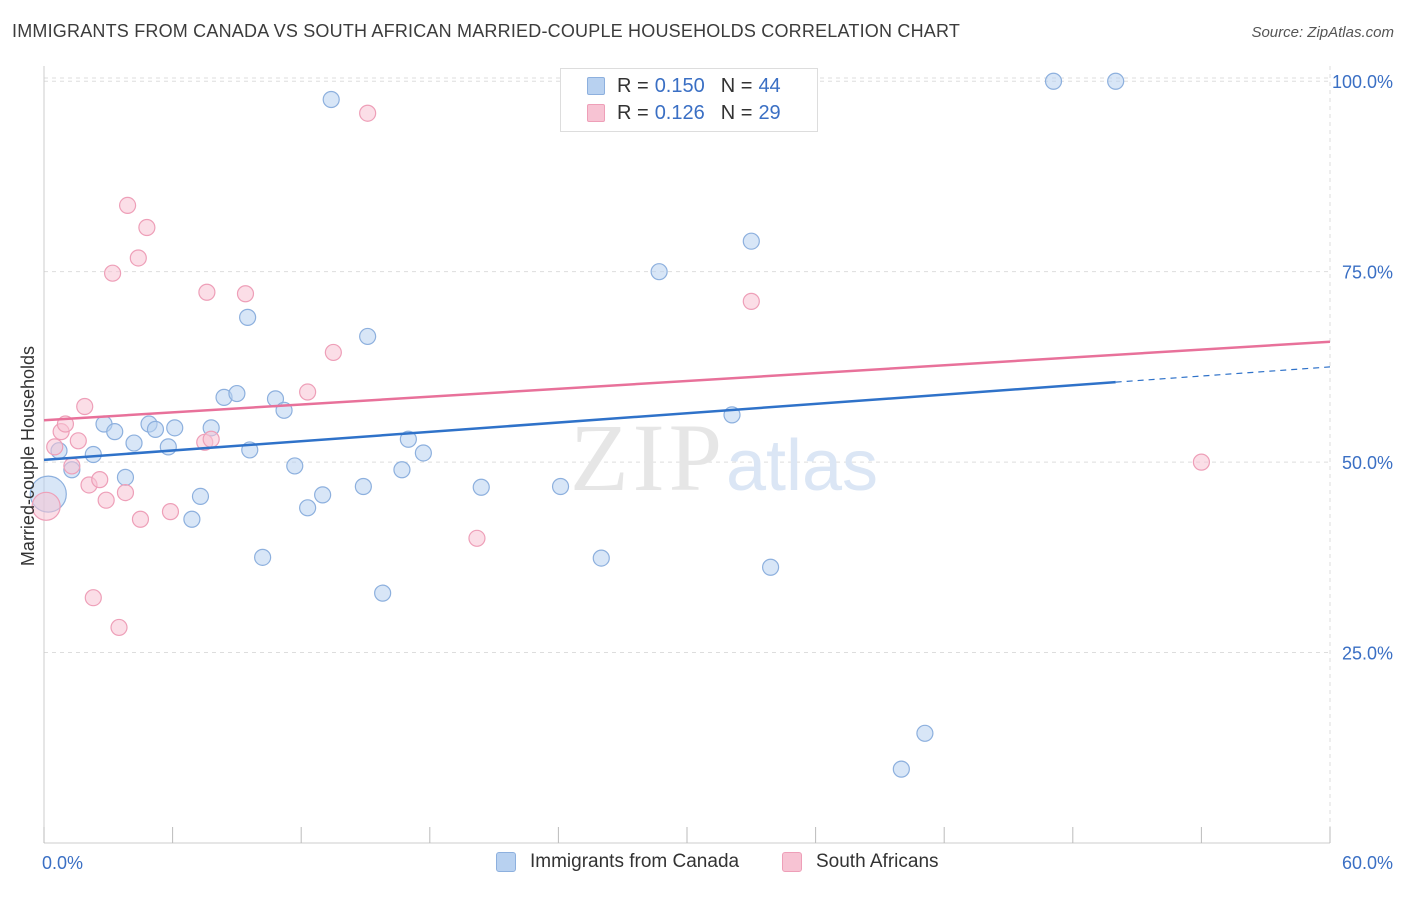  What do you see at coordinates (802, 466) in the screenshot?
I see `watermark-atlas: atlas` at bounding box center [802, 466].